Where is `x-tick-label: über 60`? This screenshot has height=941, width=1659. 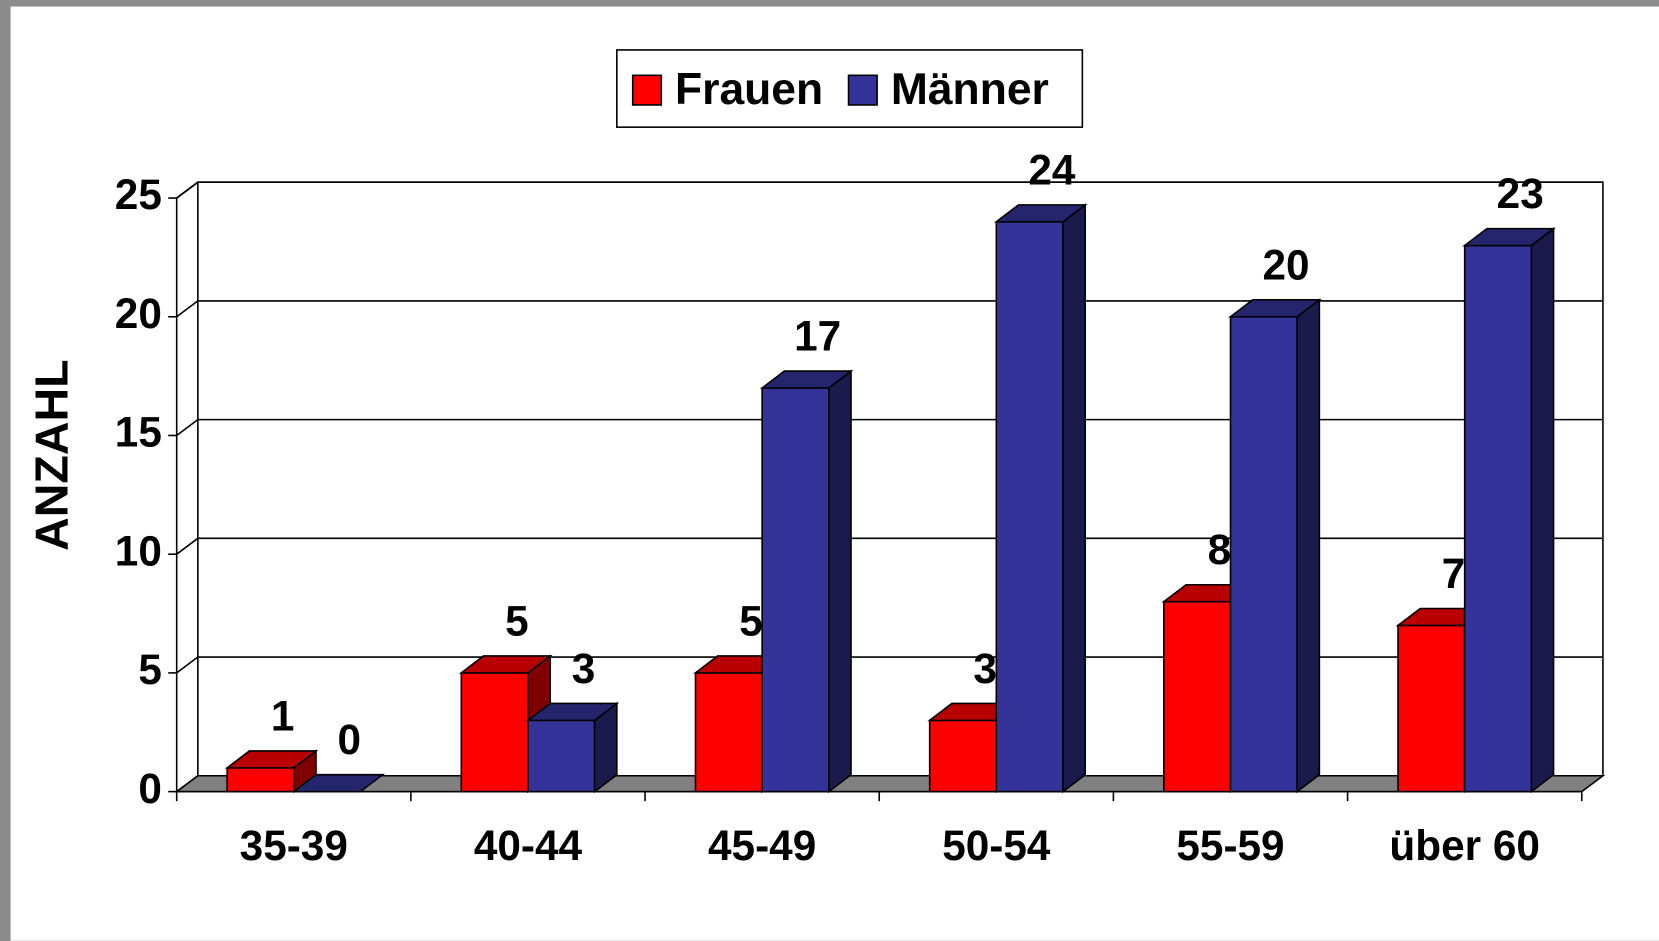
x-tick-label: über 60 is located at coordinates (1464, 845).